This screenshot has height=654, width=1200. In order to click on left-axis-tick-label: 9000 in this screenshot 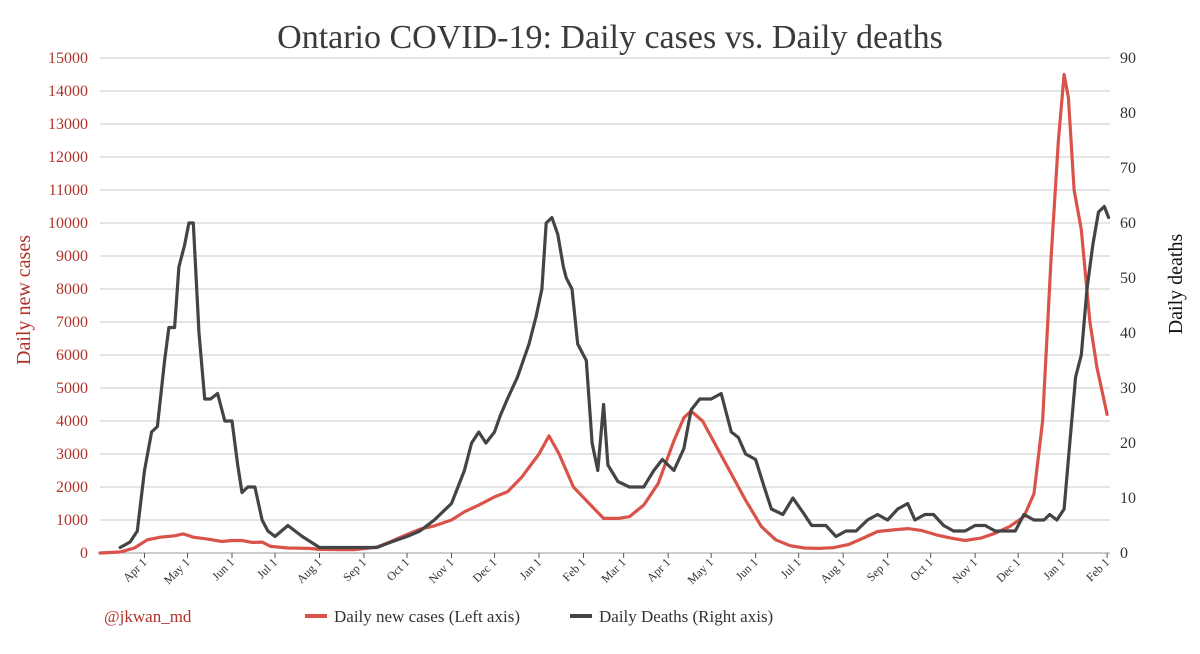, I will do `click(72, 256)`.